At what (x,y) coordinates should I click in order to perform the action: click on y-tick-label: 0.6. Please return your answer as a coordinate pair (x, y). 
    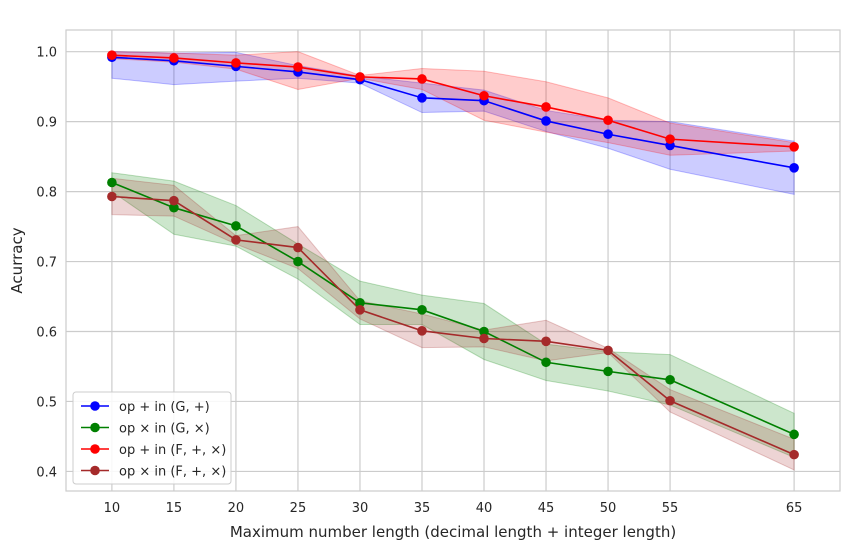
    Looking at the image, I should click on (46, 333).